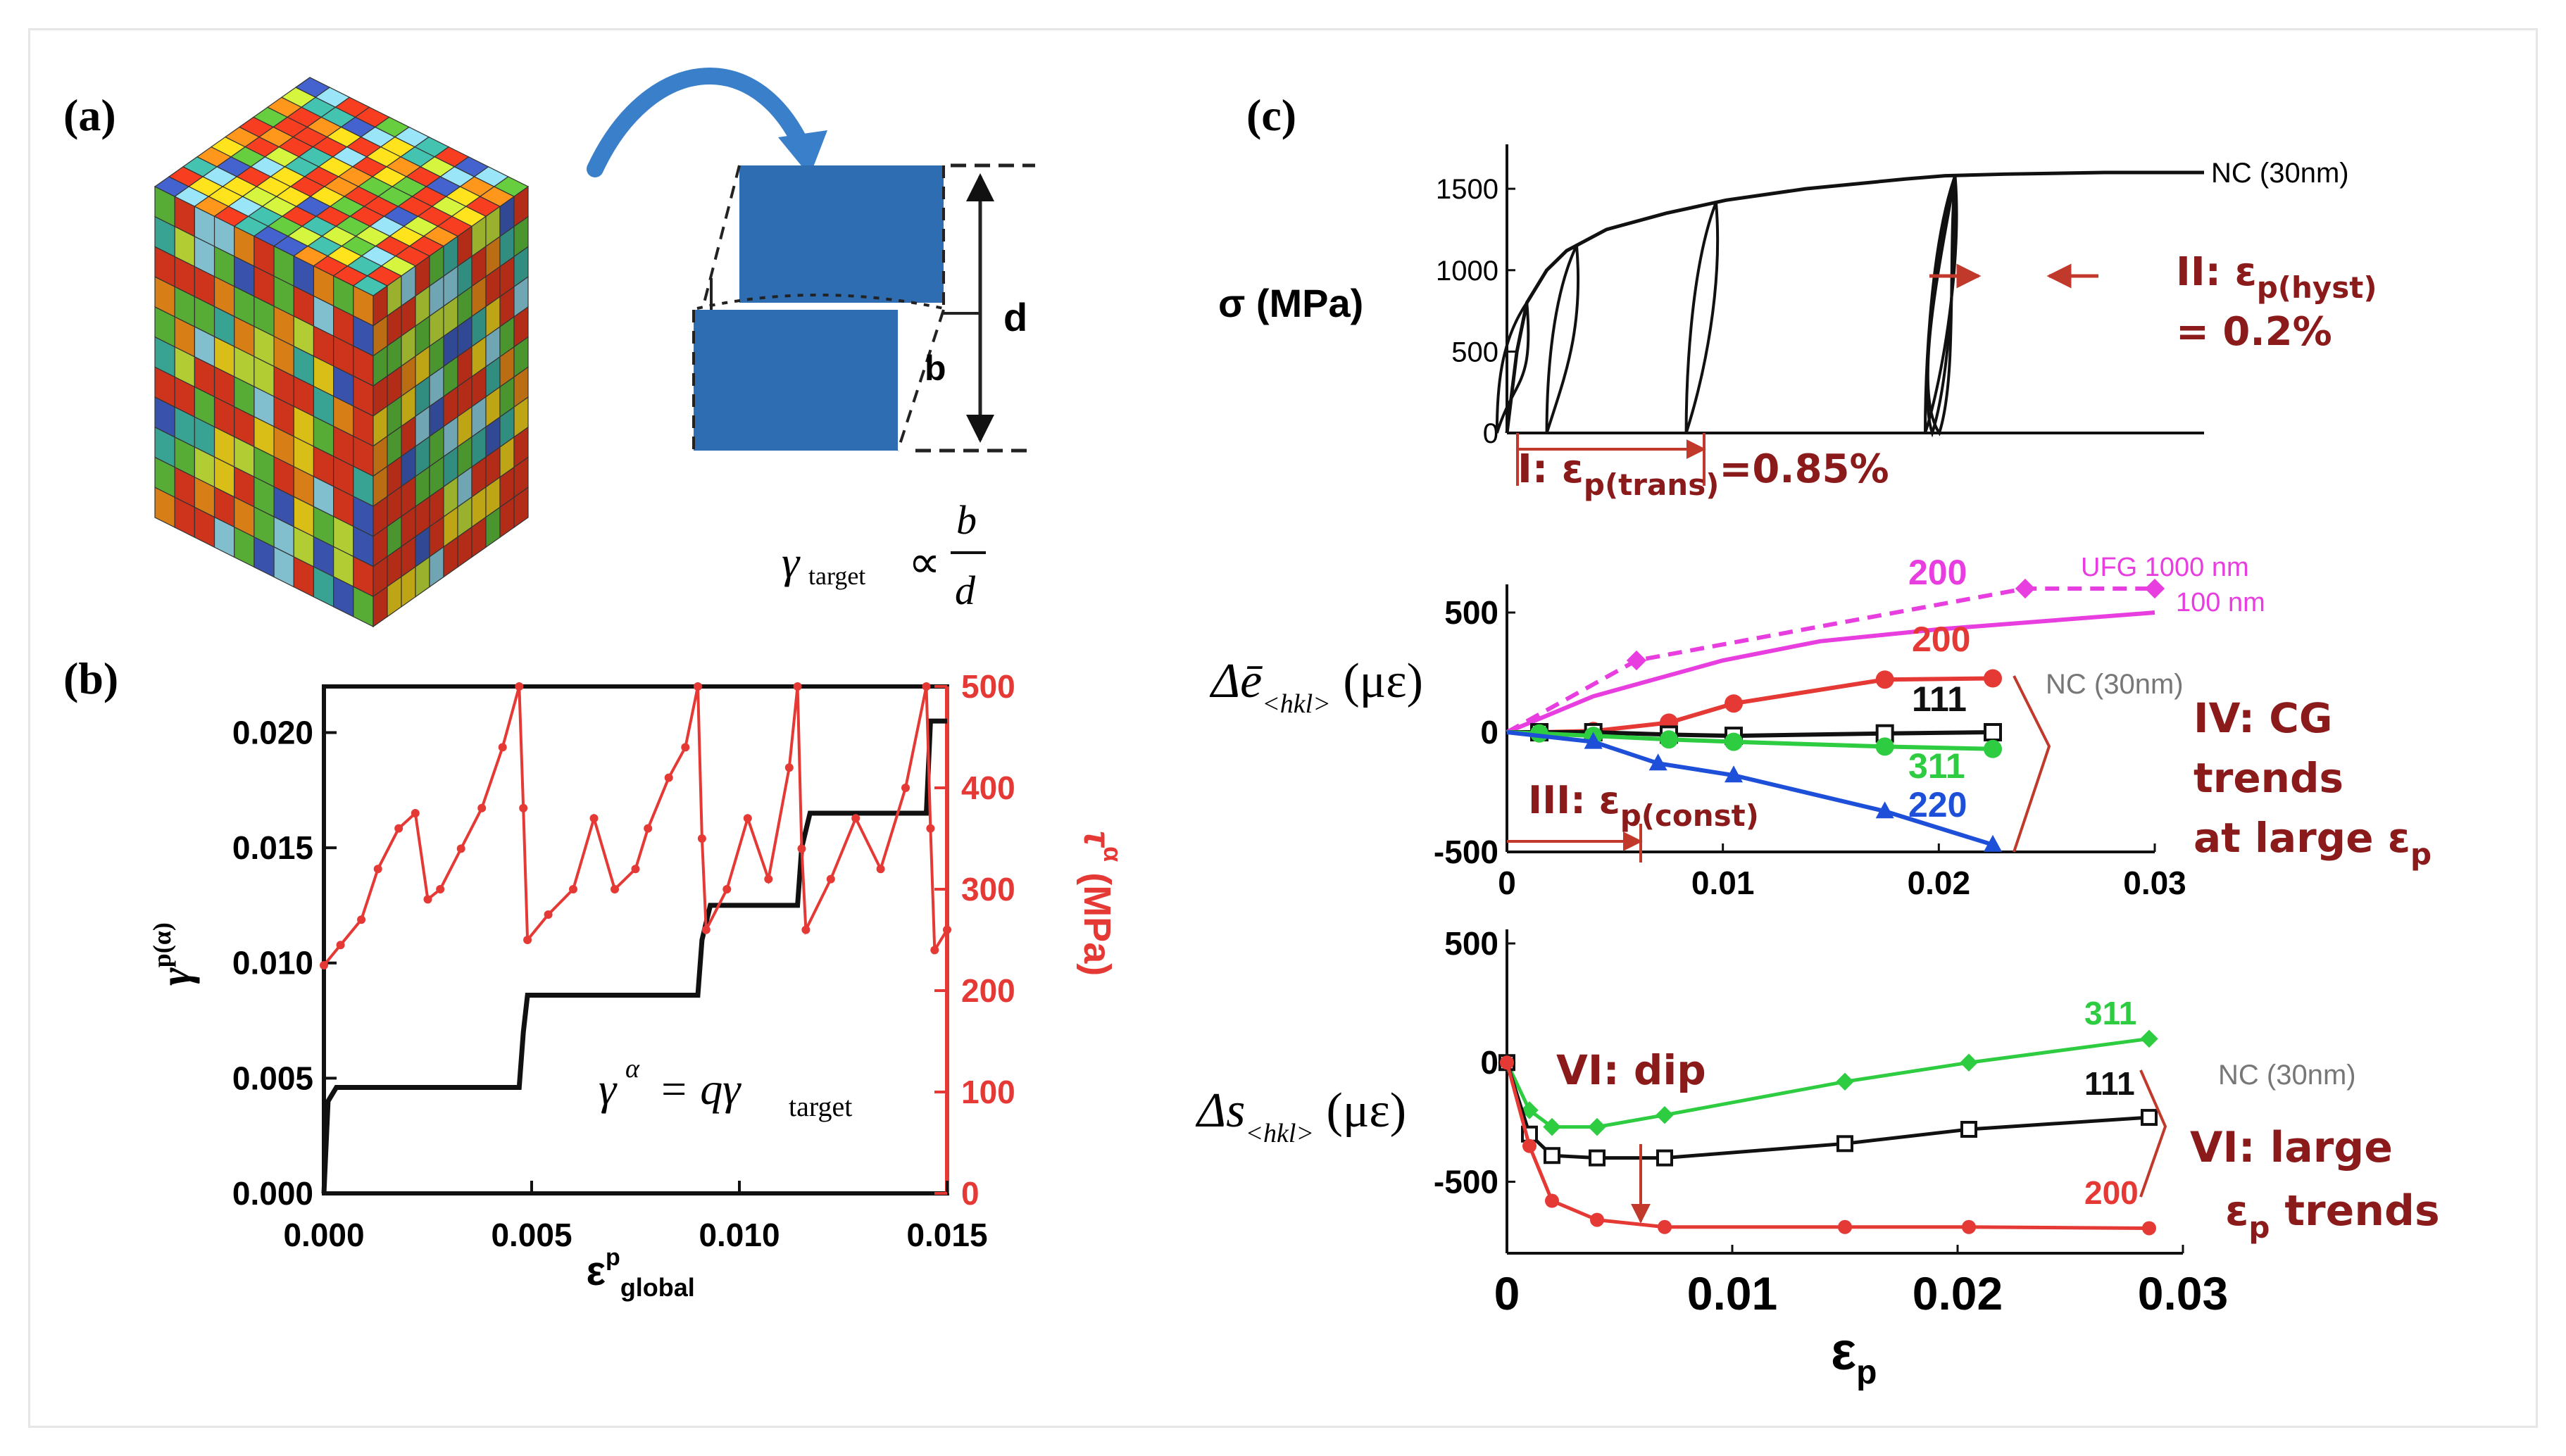  What do you see at coordinates (988, 788) in the screenshot?
I see `y2-tick-label: 400` at bounding box center [988, 788].